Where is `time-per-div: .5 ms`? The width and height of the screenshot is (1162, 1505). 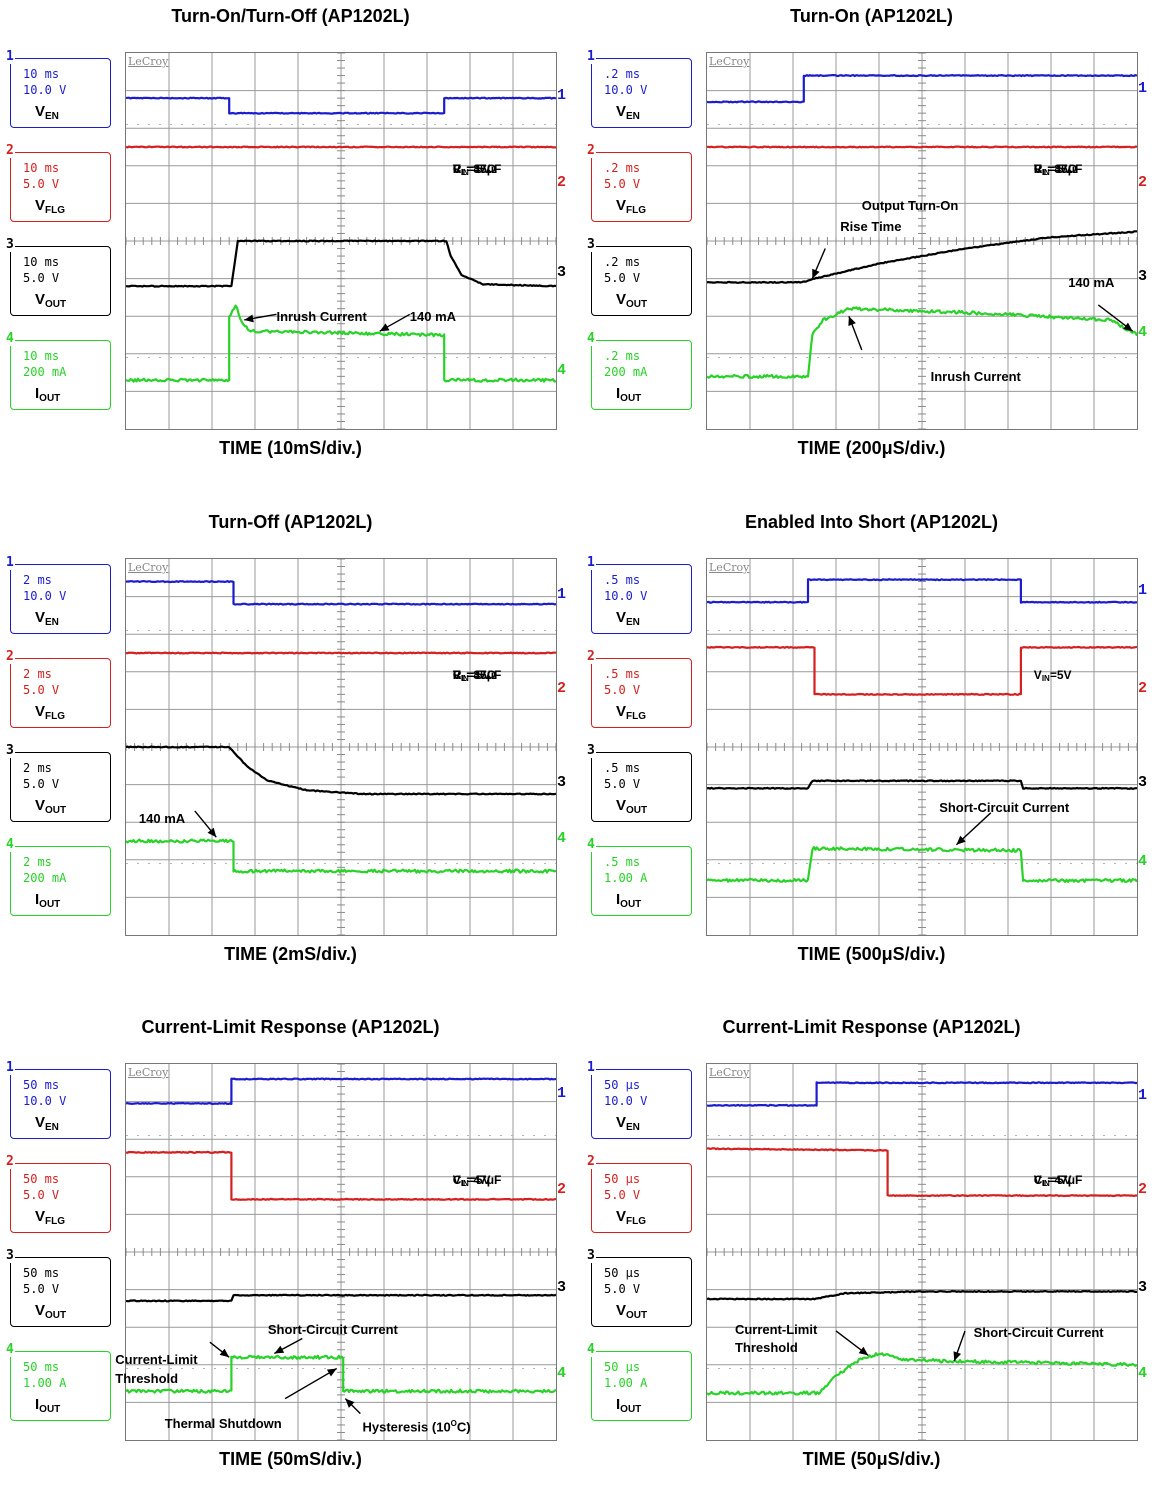
time-per-div: .5 ms is located at coordinates (622, 580).